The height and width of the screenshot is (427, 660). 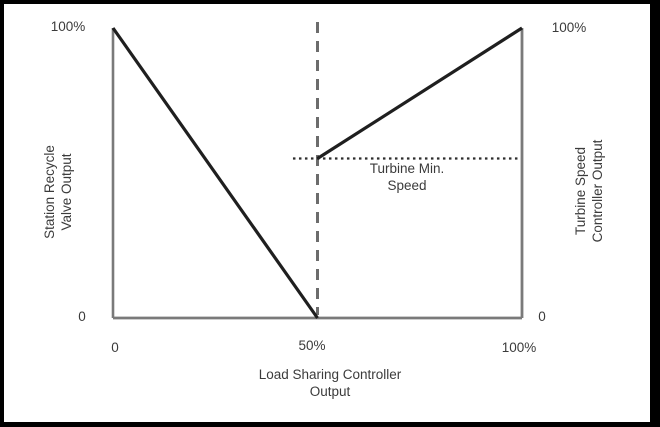 I want to click on right-axis-top-tick-label: 100%, so click(x=569, y=27).